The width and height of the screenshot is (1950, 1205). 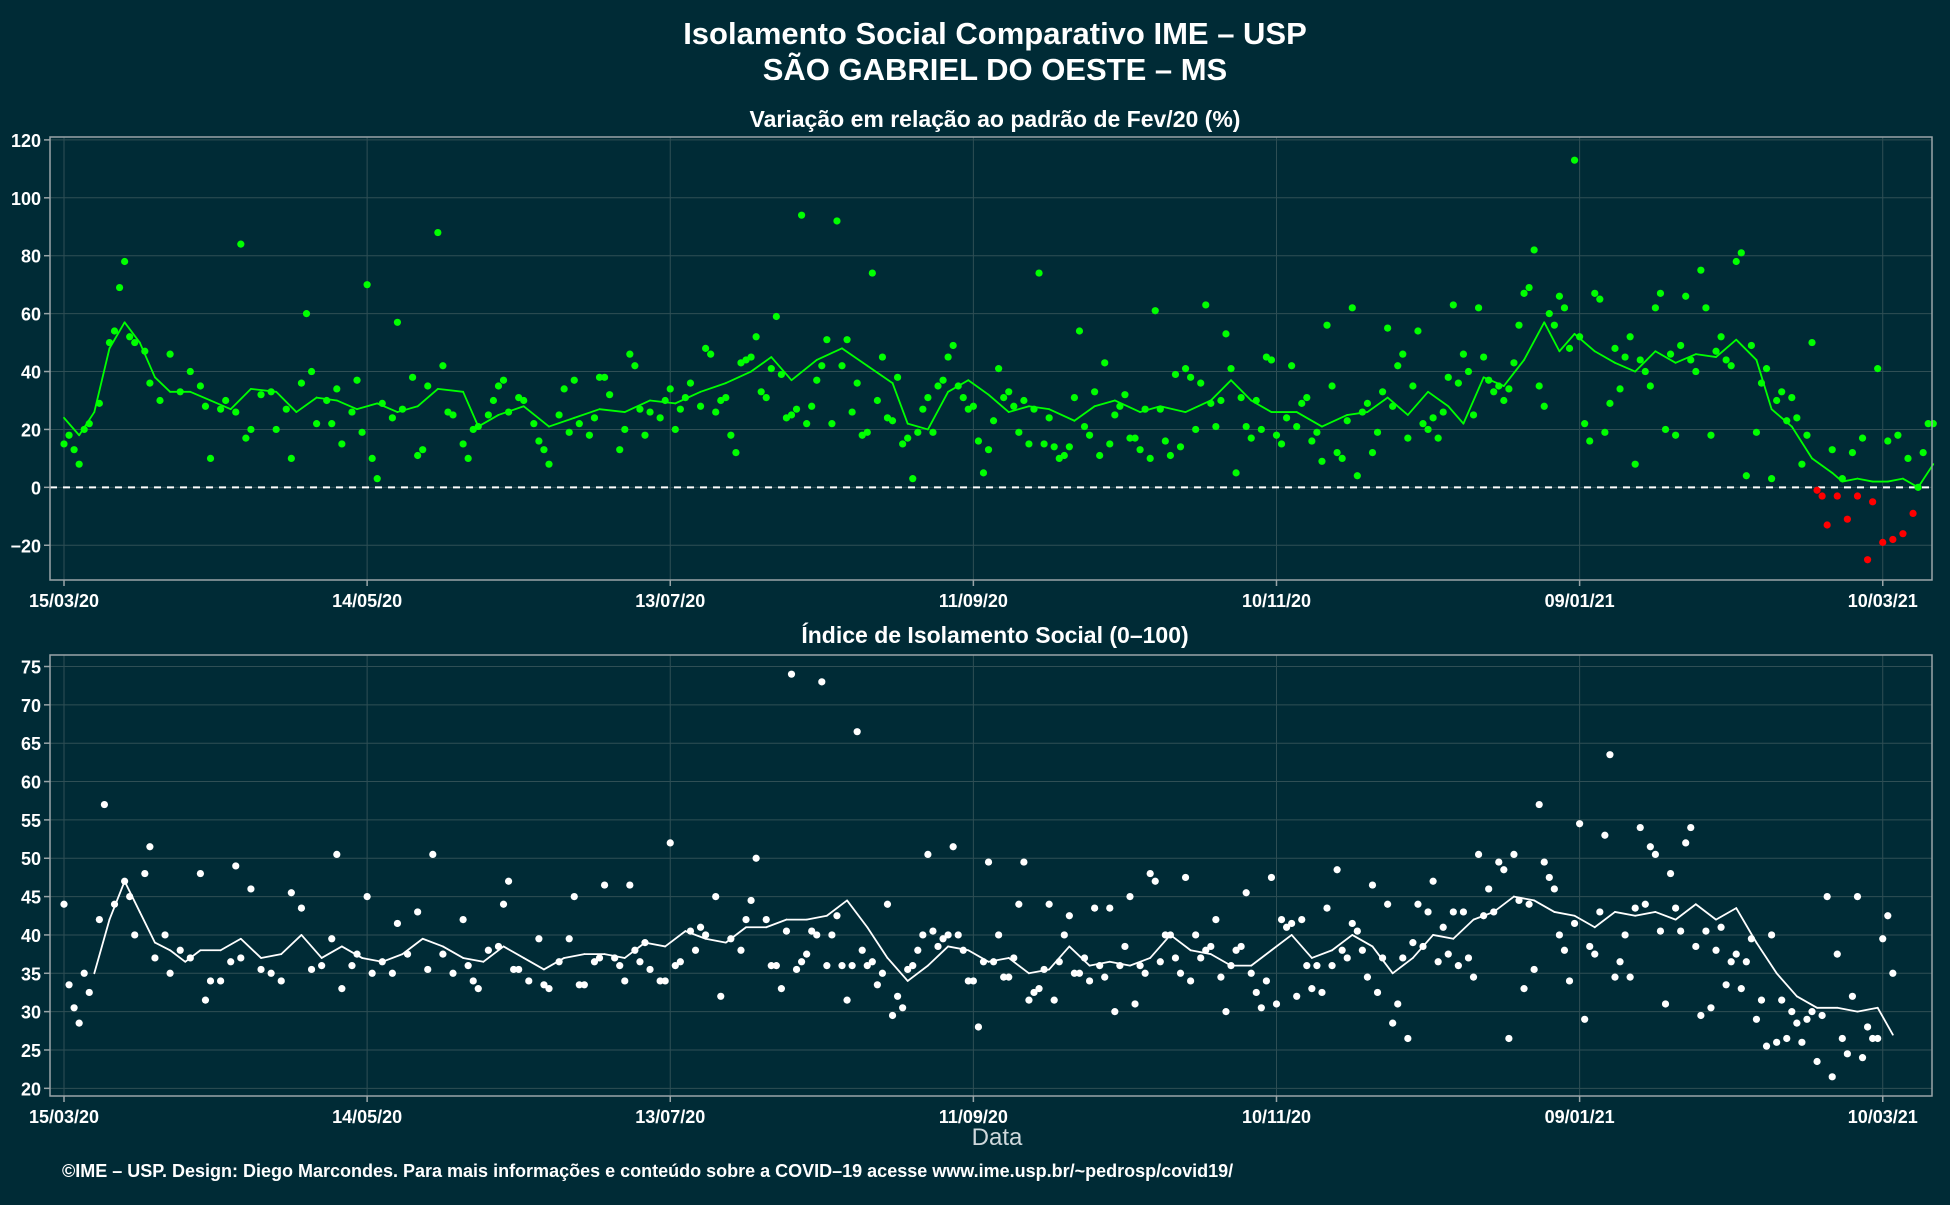 What do you see at coordinates (31, 315) in the screenshot?
I see `variation-y-tick-label: 60` at bounding box center [31, 315].